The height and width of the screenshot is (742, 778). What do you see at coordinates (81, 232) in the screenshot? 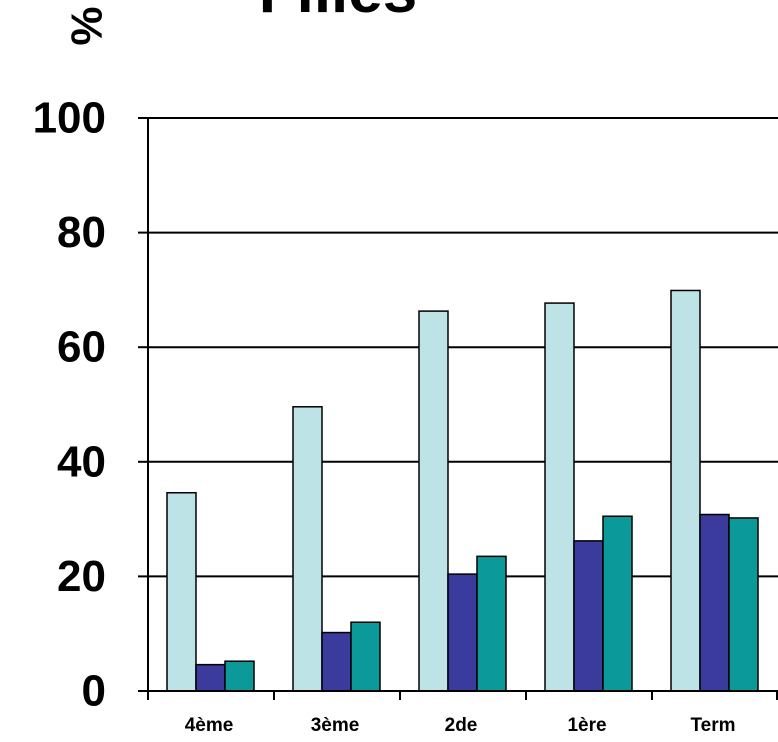
I see `y-tick-label: 80` at bounding box center [81, 232].